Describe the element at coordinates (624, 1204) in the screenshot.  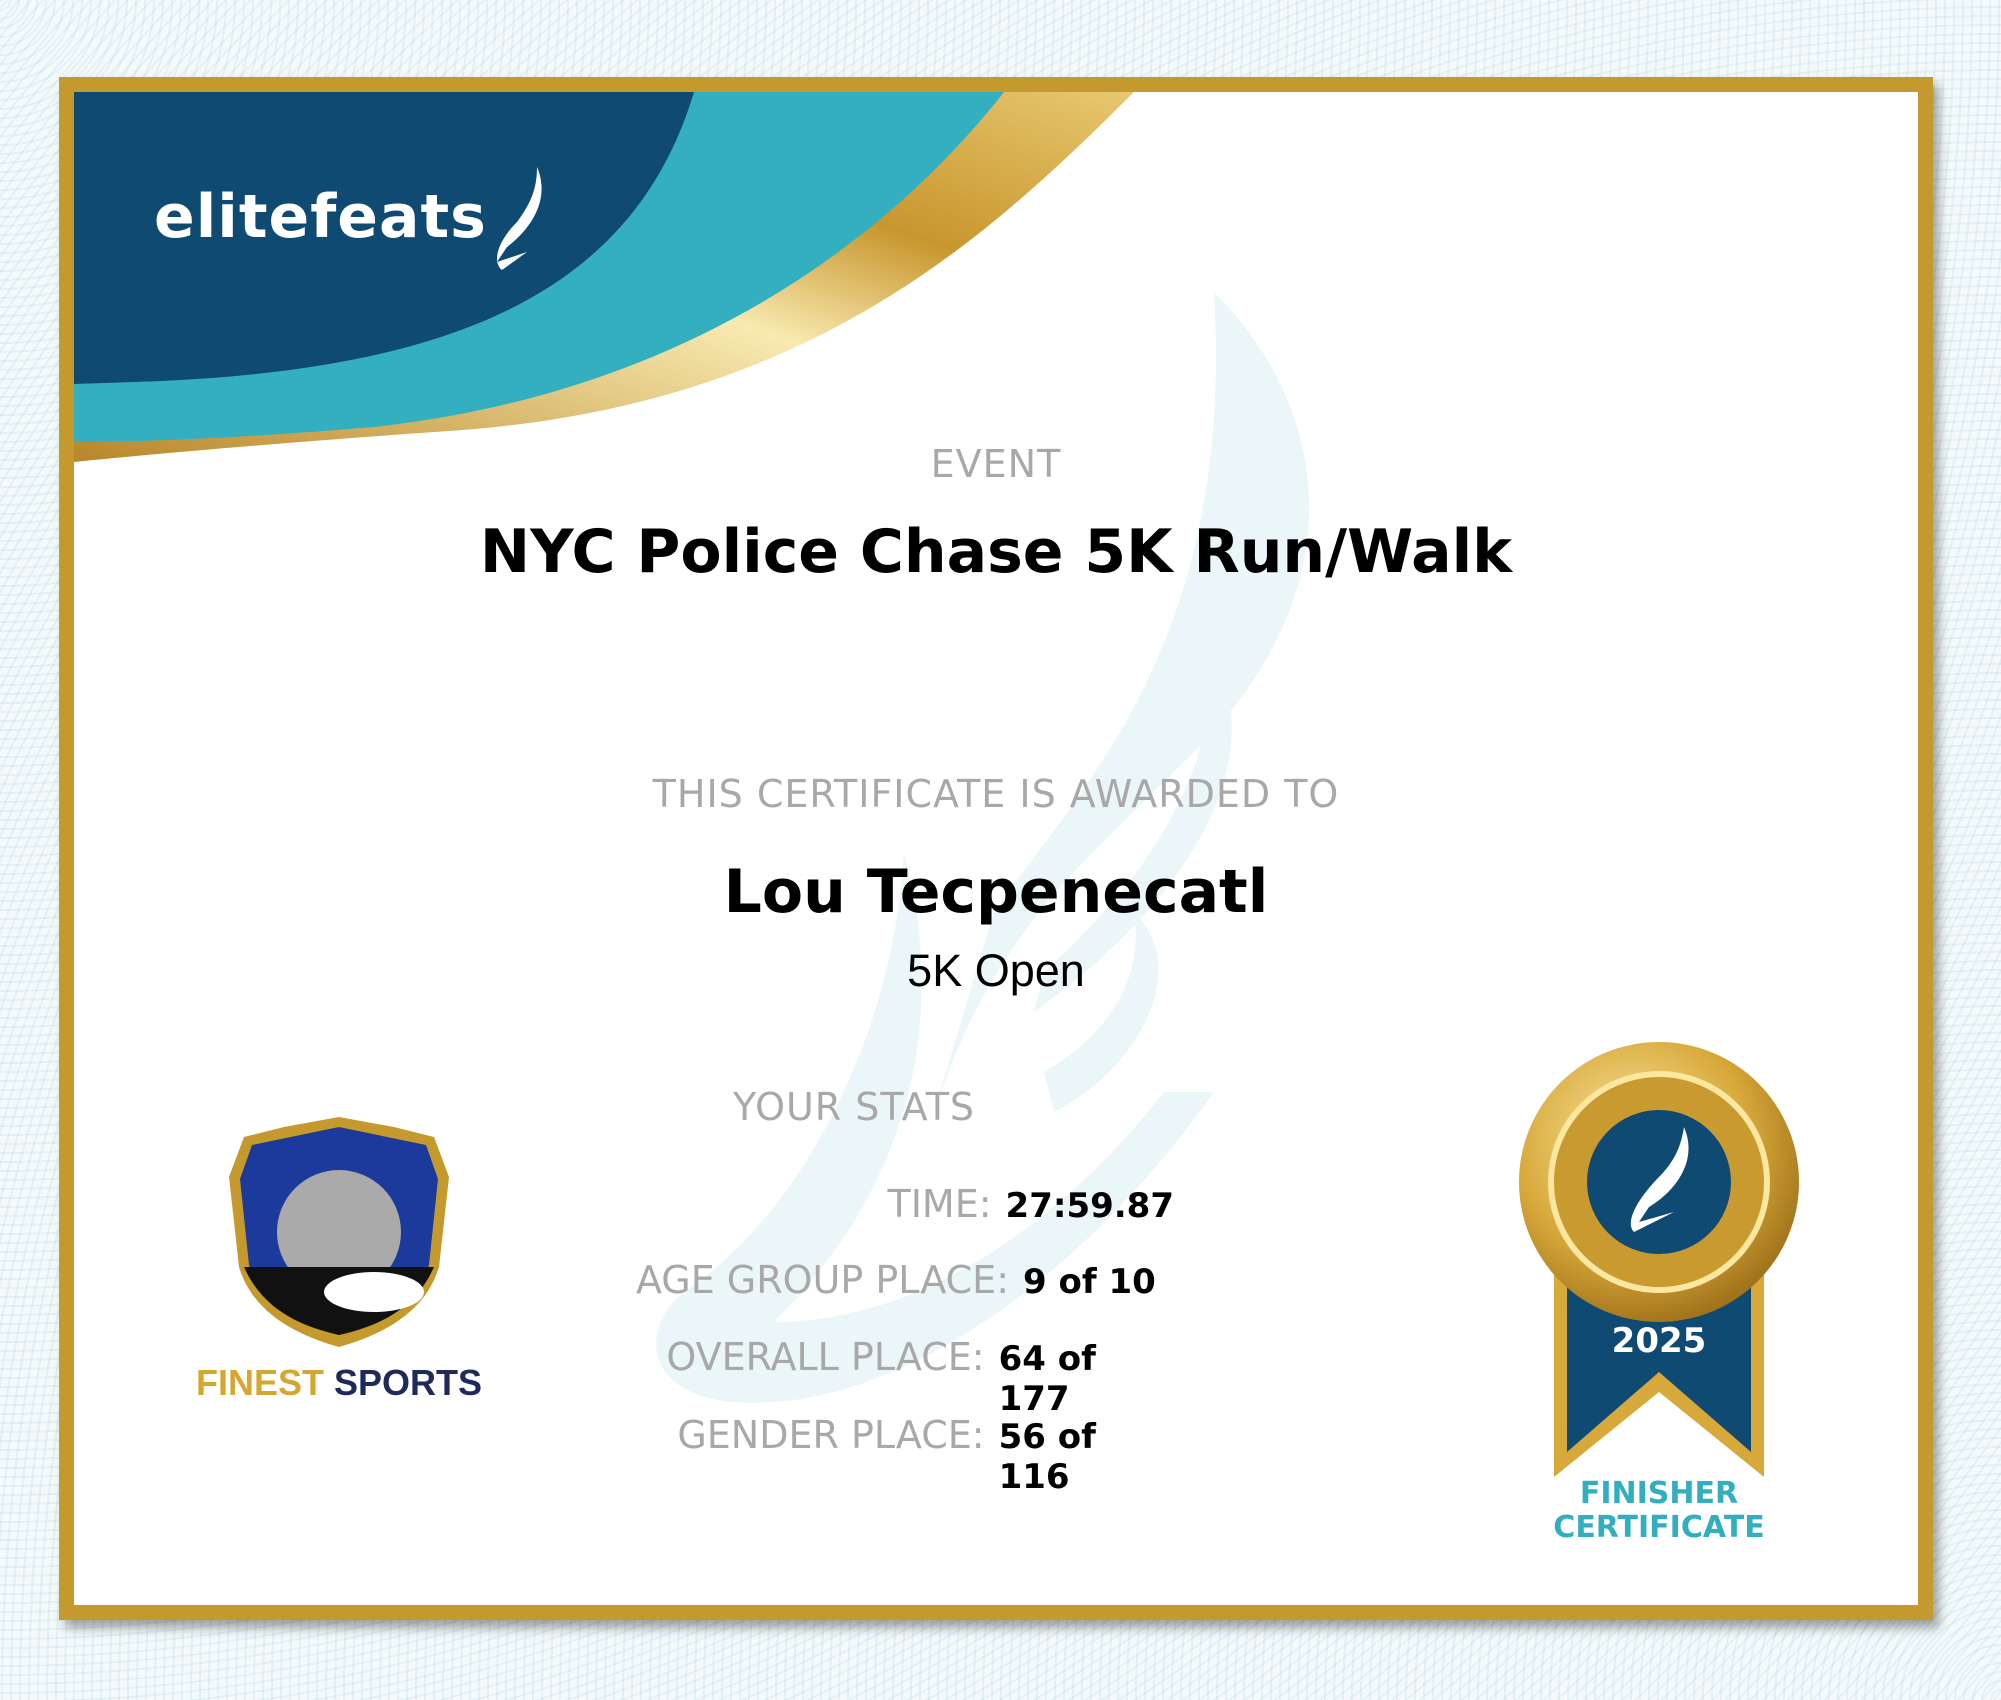
I see `stat-row-time: TIME: 27:59.87` at that location.